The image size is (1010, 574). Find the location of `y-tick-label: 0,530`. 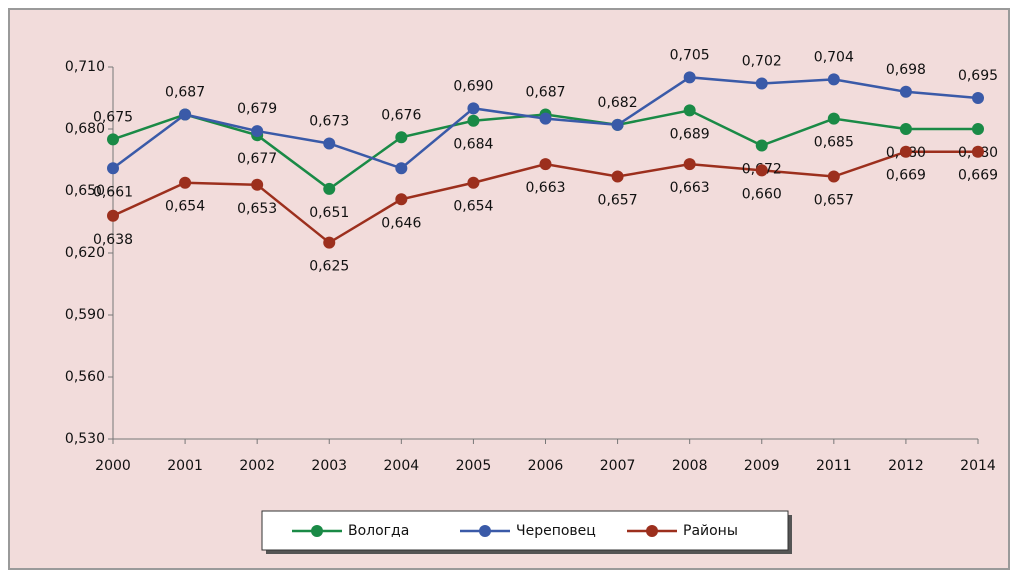

y-tick-label: 0,530 is located at coordinates (85, 439).